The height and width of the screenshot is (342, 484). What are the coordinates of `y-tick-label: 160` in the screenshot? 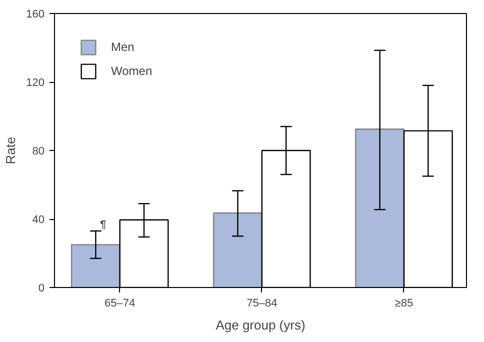 It's located at (35, 14).